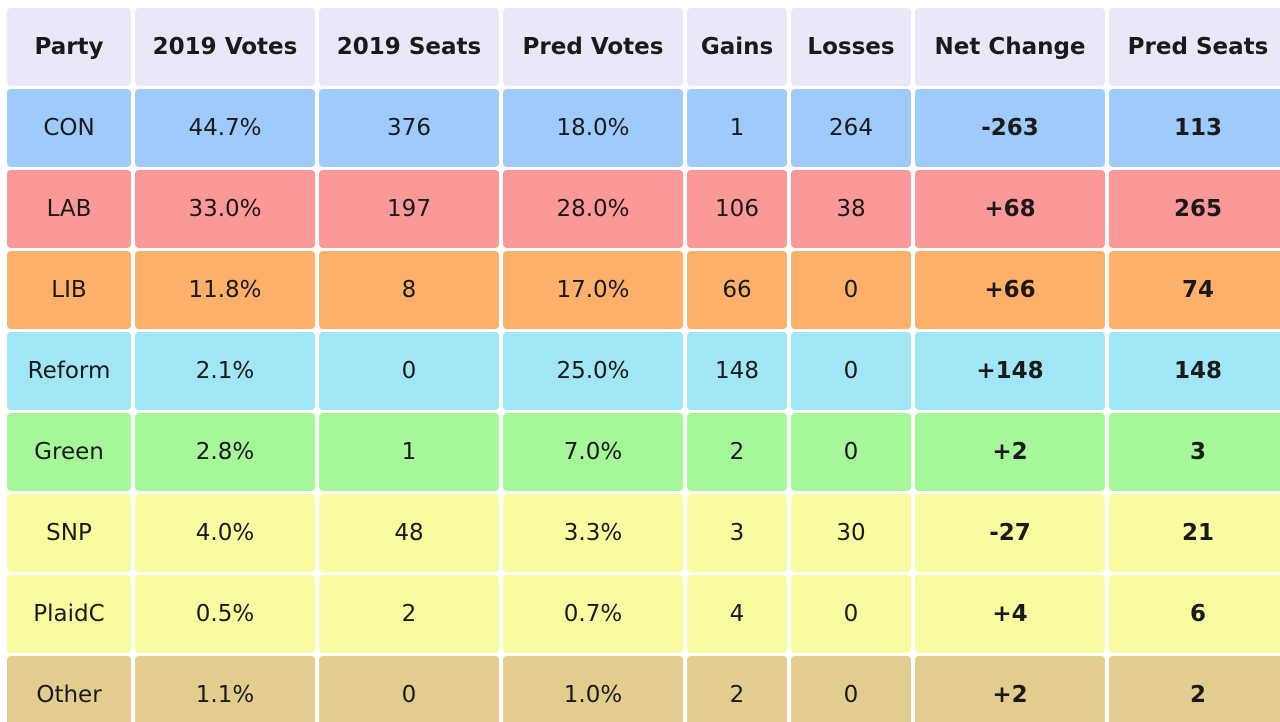  What do you see at coordinates (225, 209) in the screenshot?
I see `cell-votes2019: 33.0%` at bounding box center [225, 209].